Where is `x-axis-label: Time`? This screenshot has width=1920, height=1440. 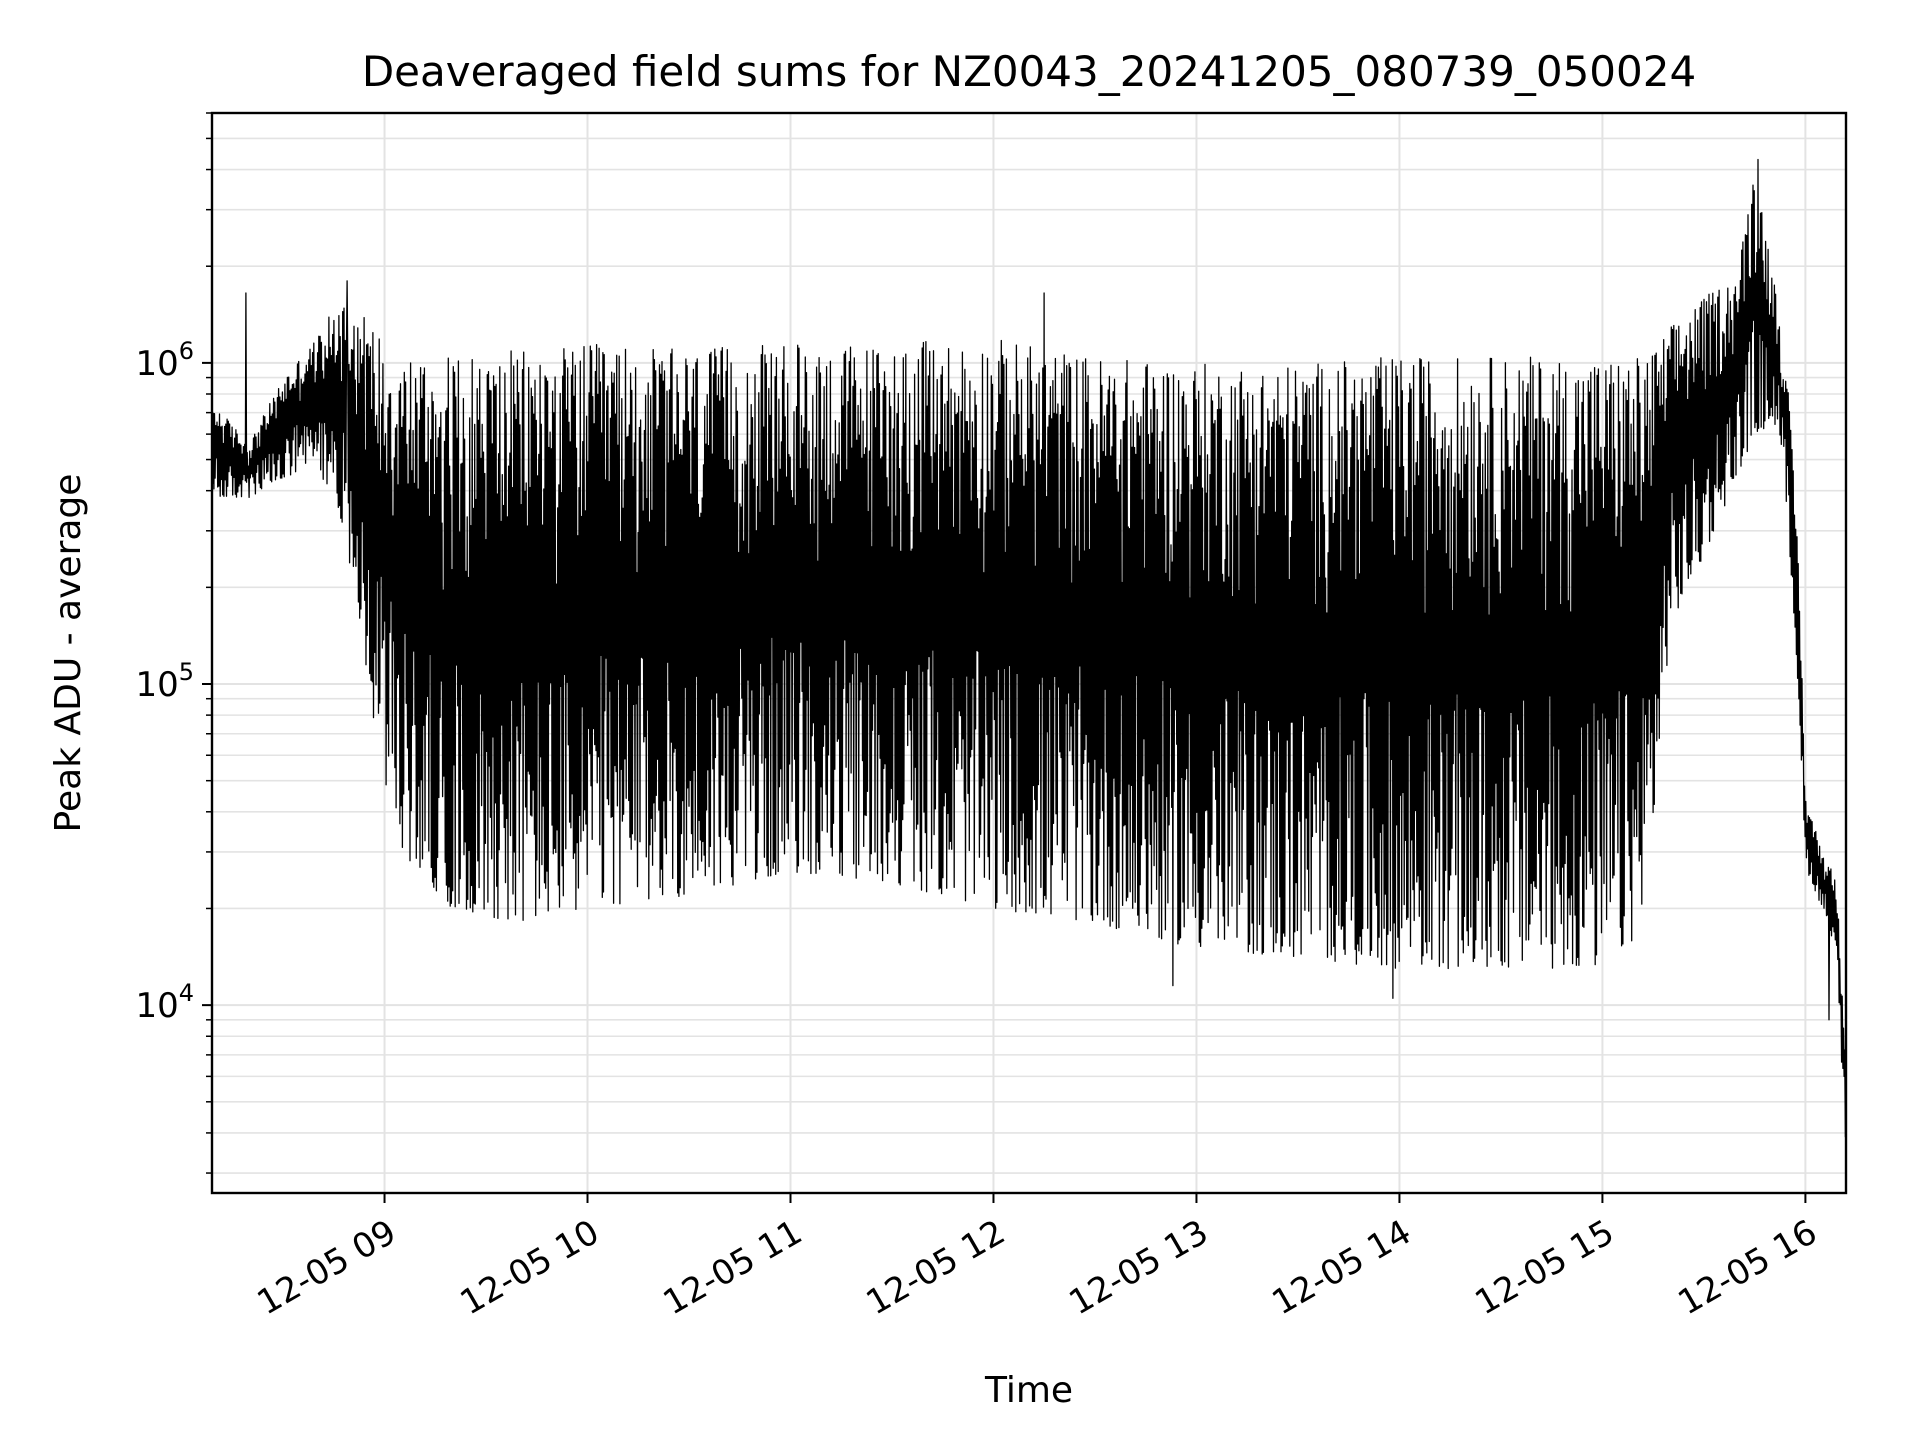 x-axis-label: Time is located at coordinates (1028, 1390).